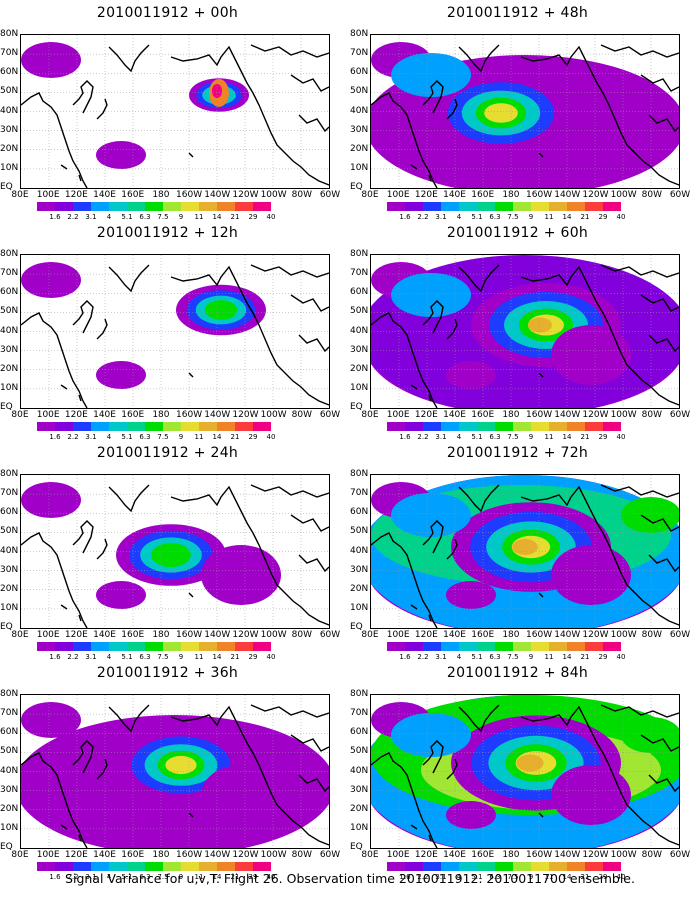 This screenshot has height=900, width=700. I want to click on map-canvas, so click(525, 551).